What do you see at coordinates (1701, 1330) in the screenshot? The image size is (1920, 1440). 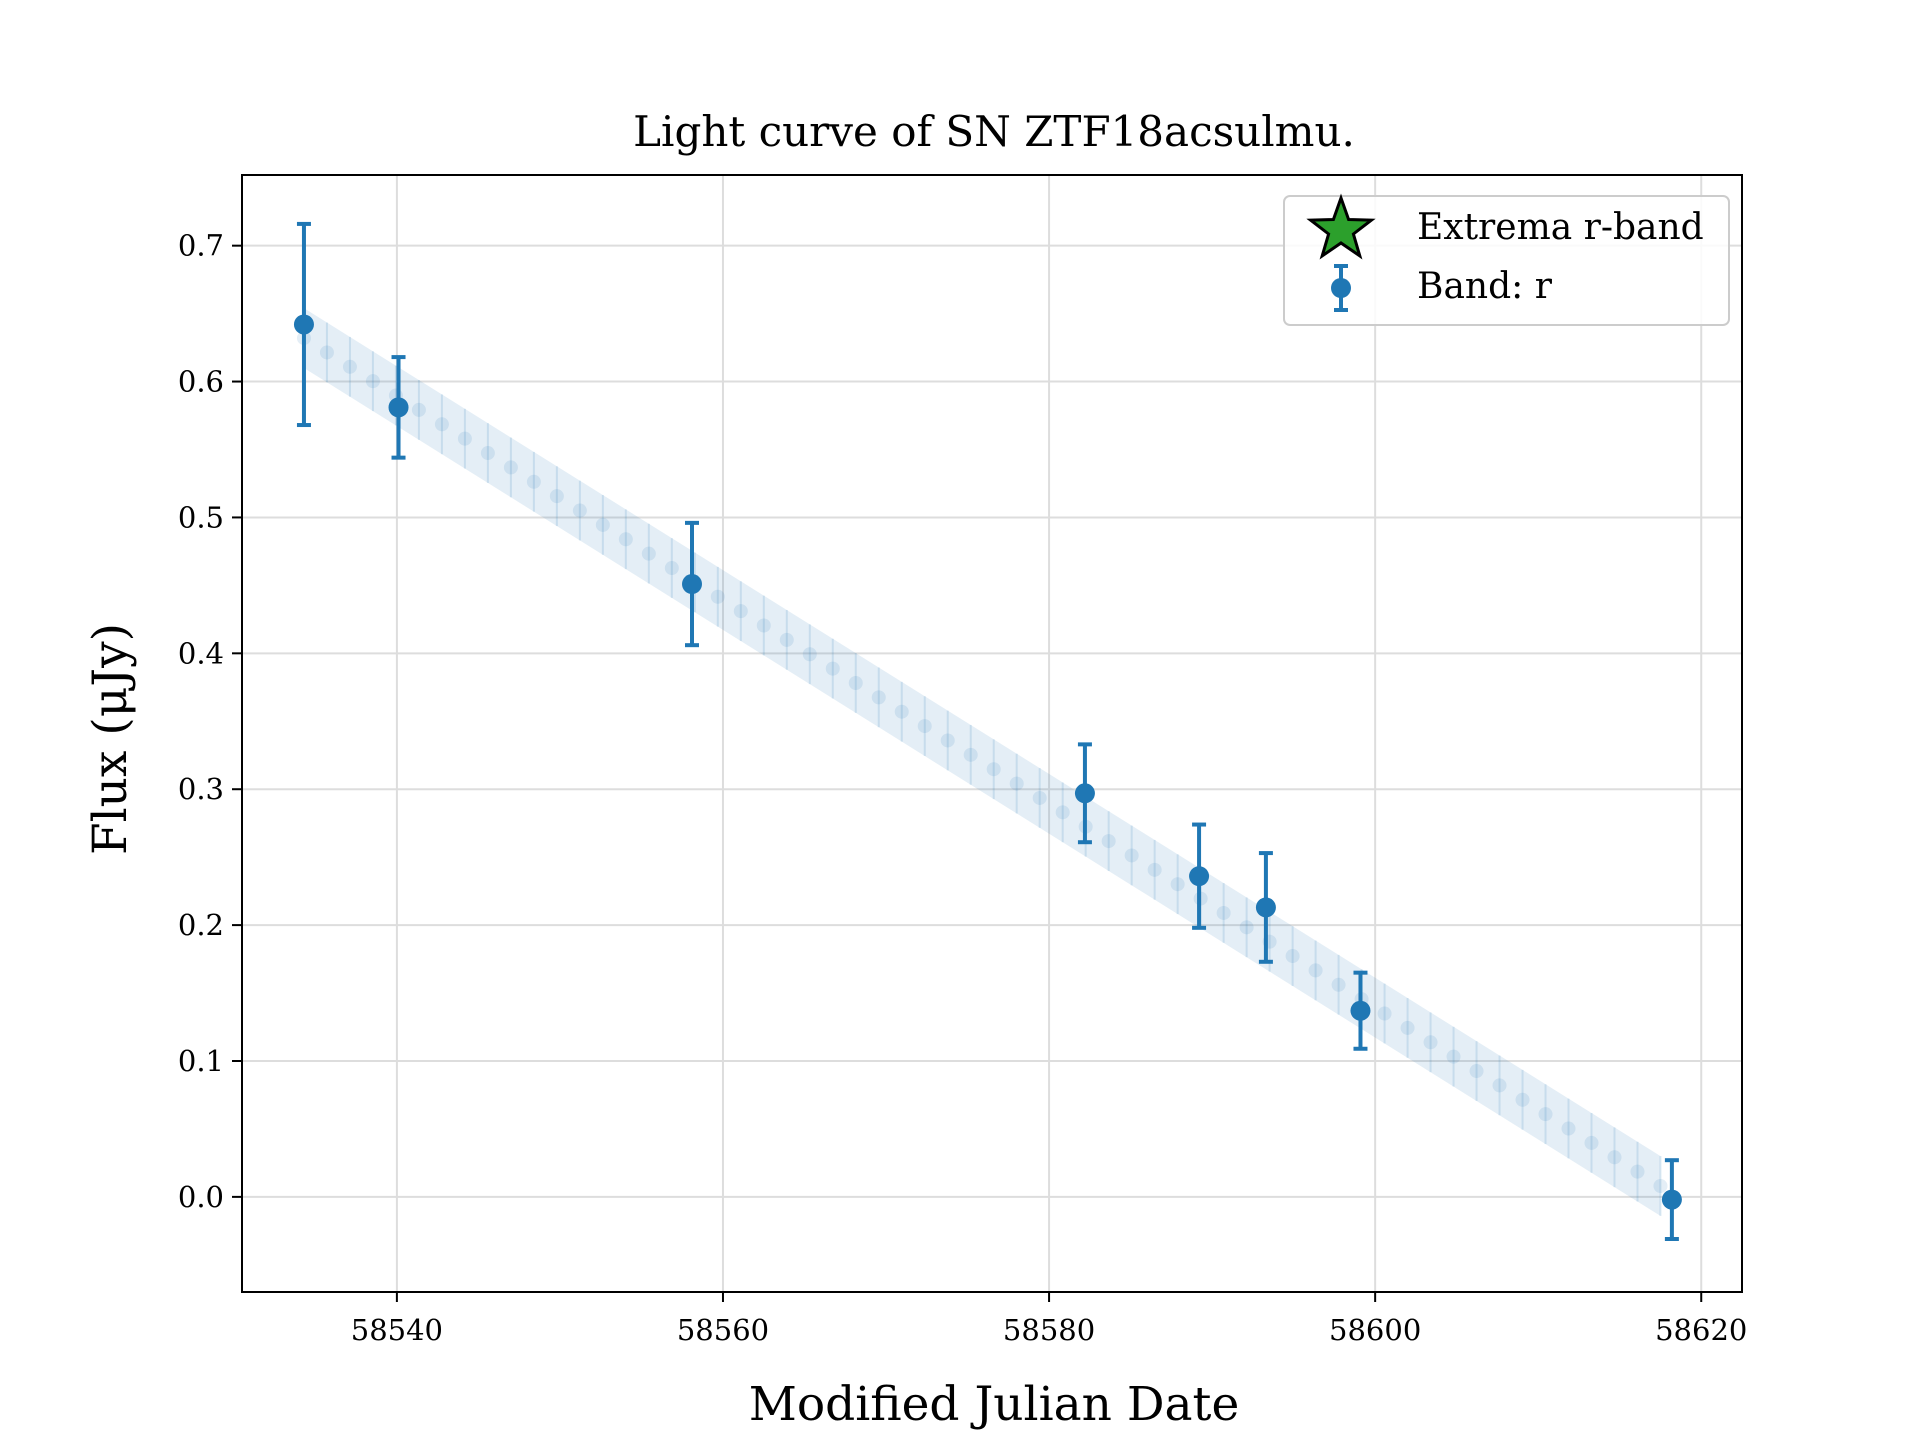 I see `x-tick-label: 58620` at bounding box center [1701, 1330].